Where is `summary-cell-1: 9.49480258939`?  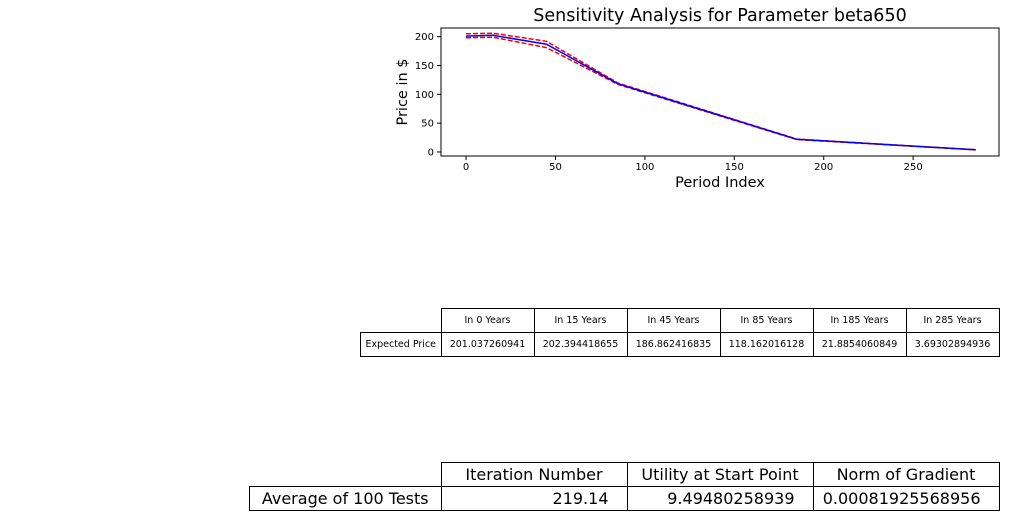
summary-cell-1: 9.49480258939 is located at coordinates (720, 498).